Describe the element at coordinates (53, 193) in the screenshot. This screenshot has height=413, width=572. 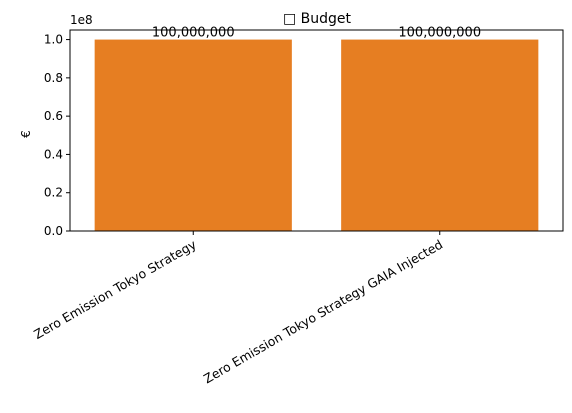
I see `y-tick-label: 0.2` at that location.